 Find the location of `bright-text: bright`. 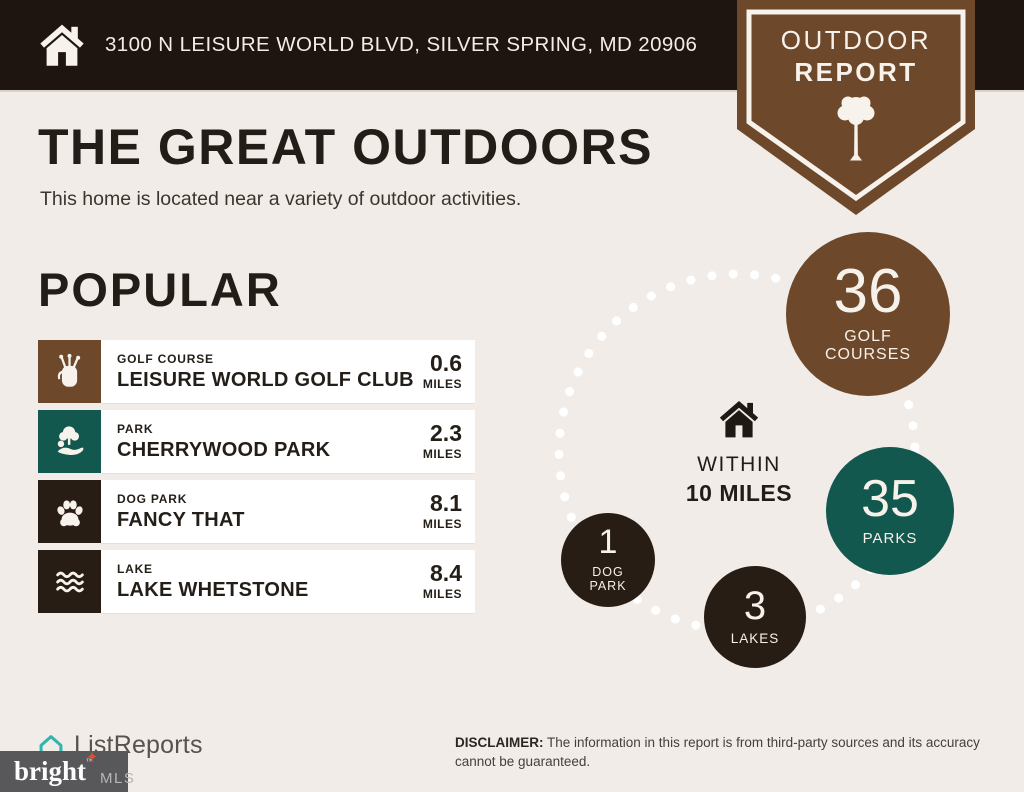

bright-text: bright is located at coordinates (50, 771).